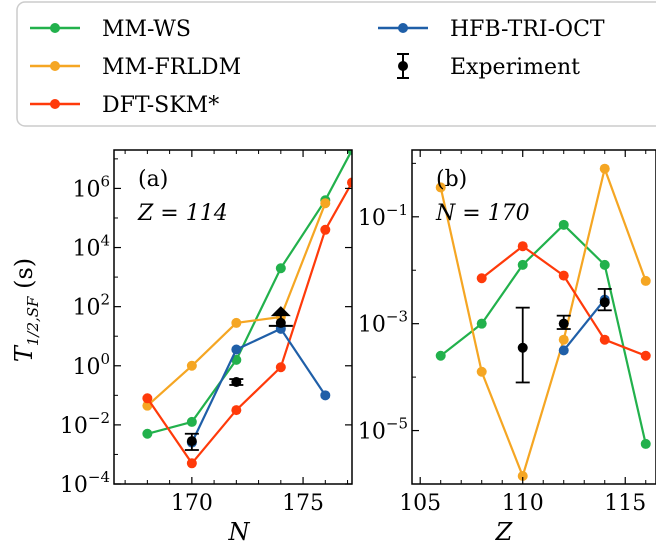 The image size is (656, 546). Describe the element at coordinates (91, 365) in the screenshot. I see `y-tick-label: 10⁰` at that location.